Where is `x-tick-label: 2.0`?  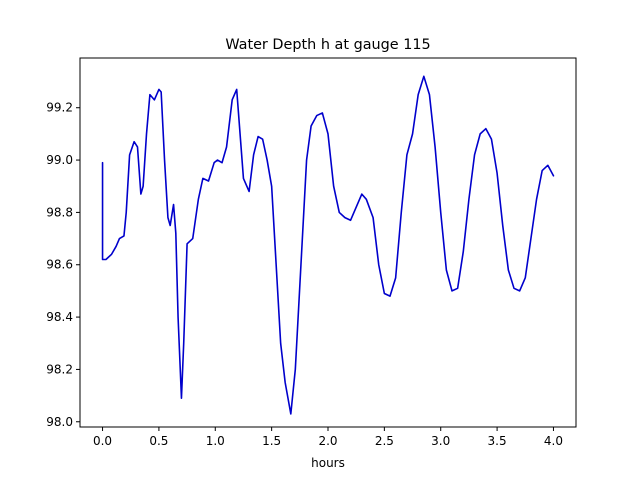 x-tick-label: 2.0 is located at coordinates (327, 441).